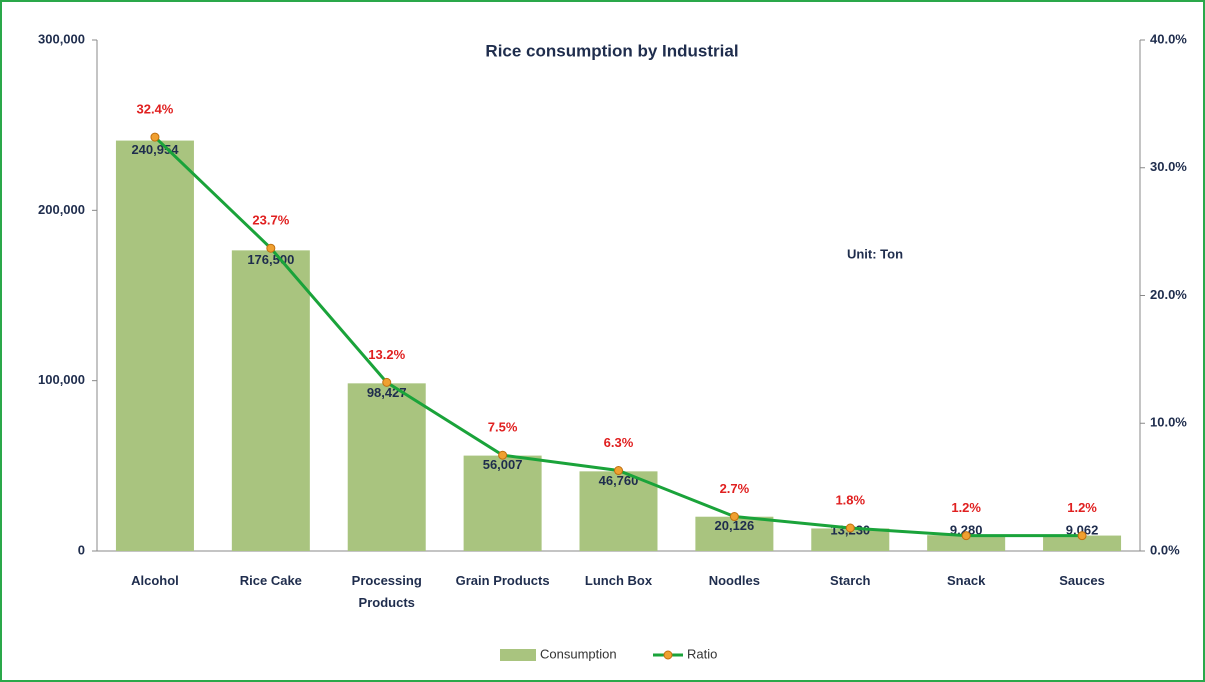 This screenshot has width=1205, height=682. What do you see at coordinates (503, 464) in the screenshot?
I see `bar-value-label: 56,007` at bounding box center [503, 464].